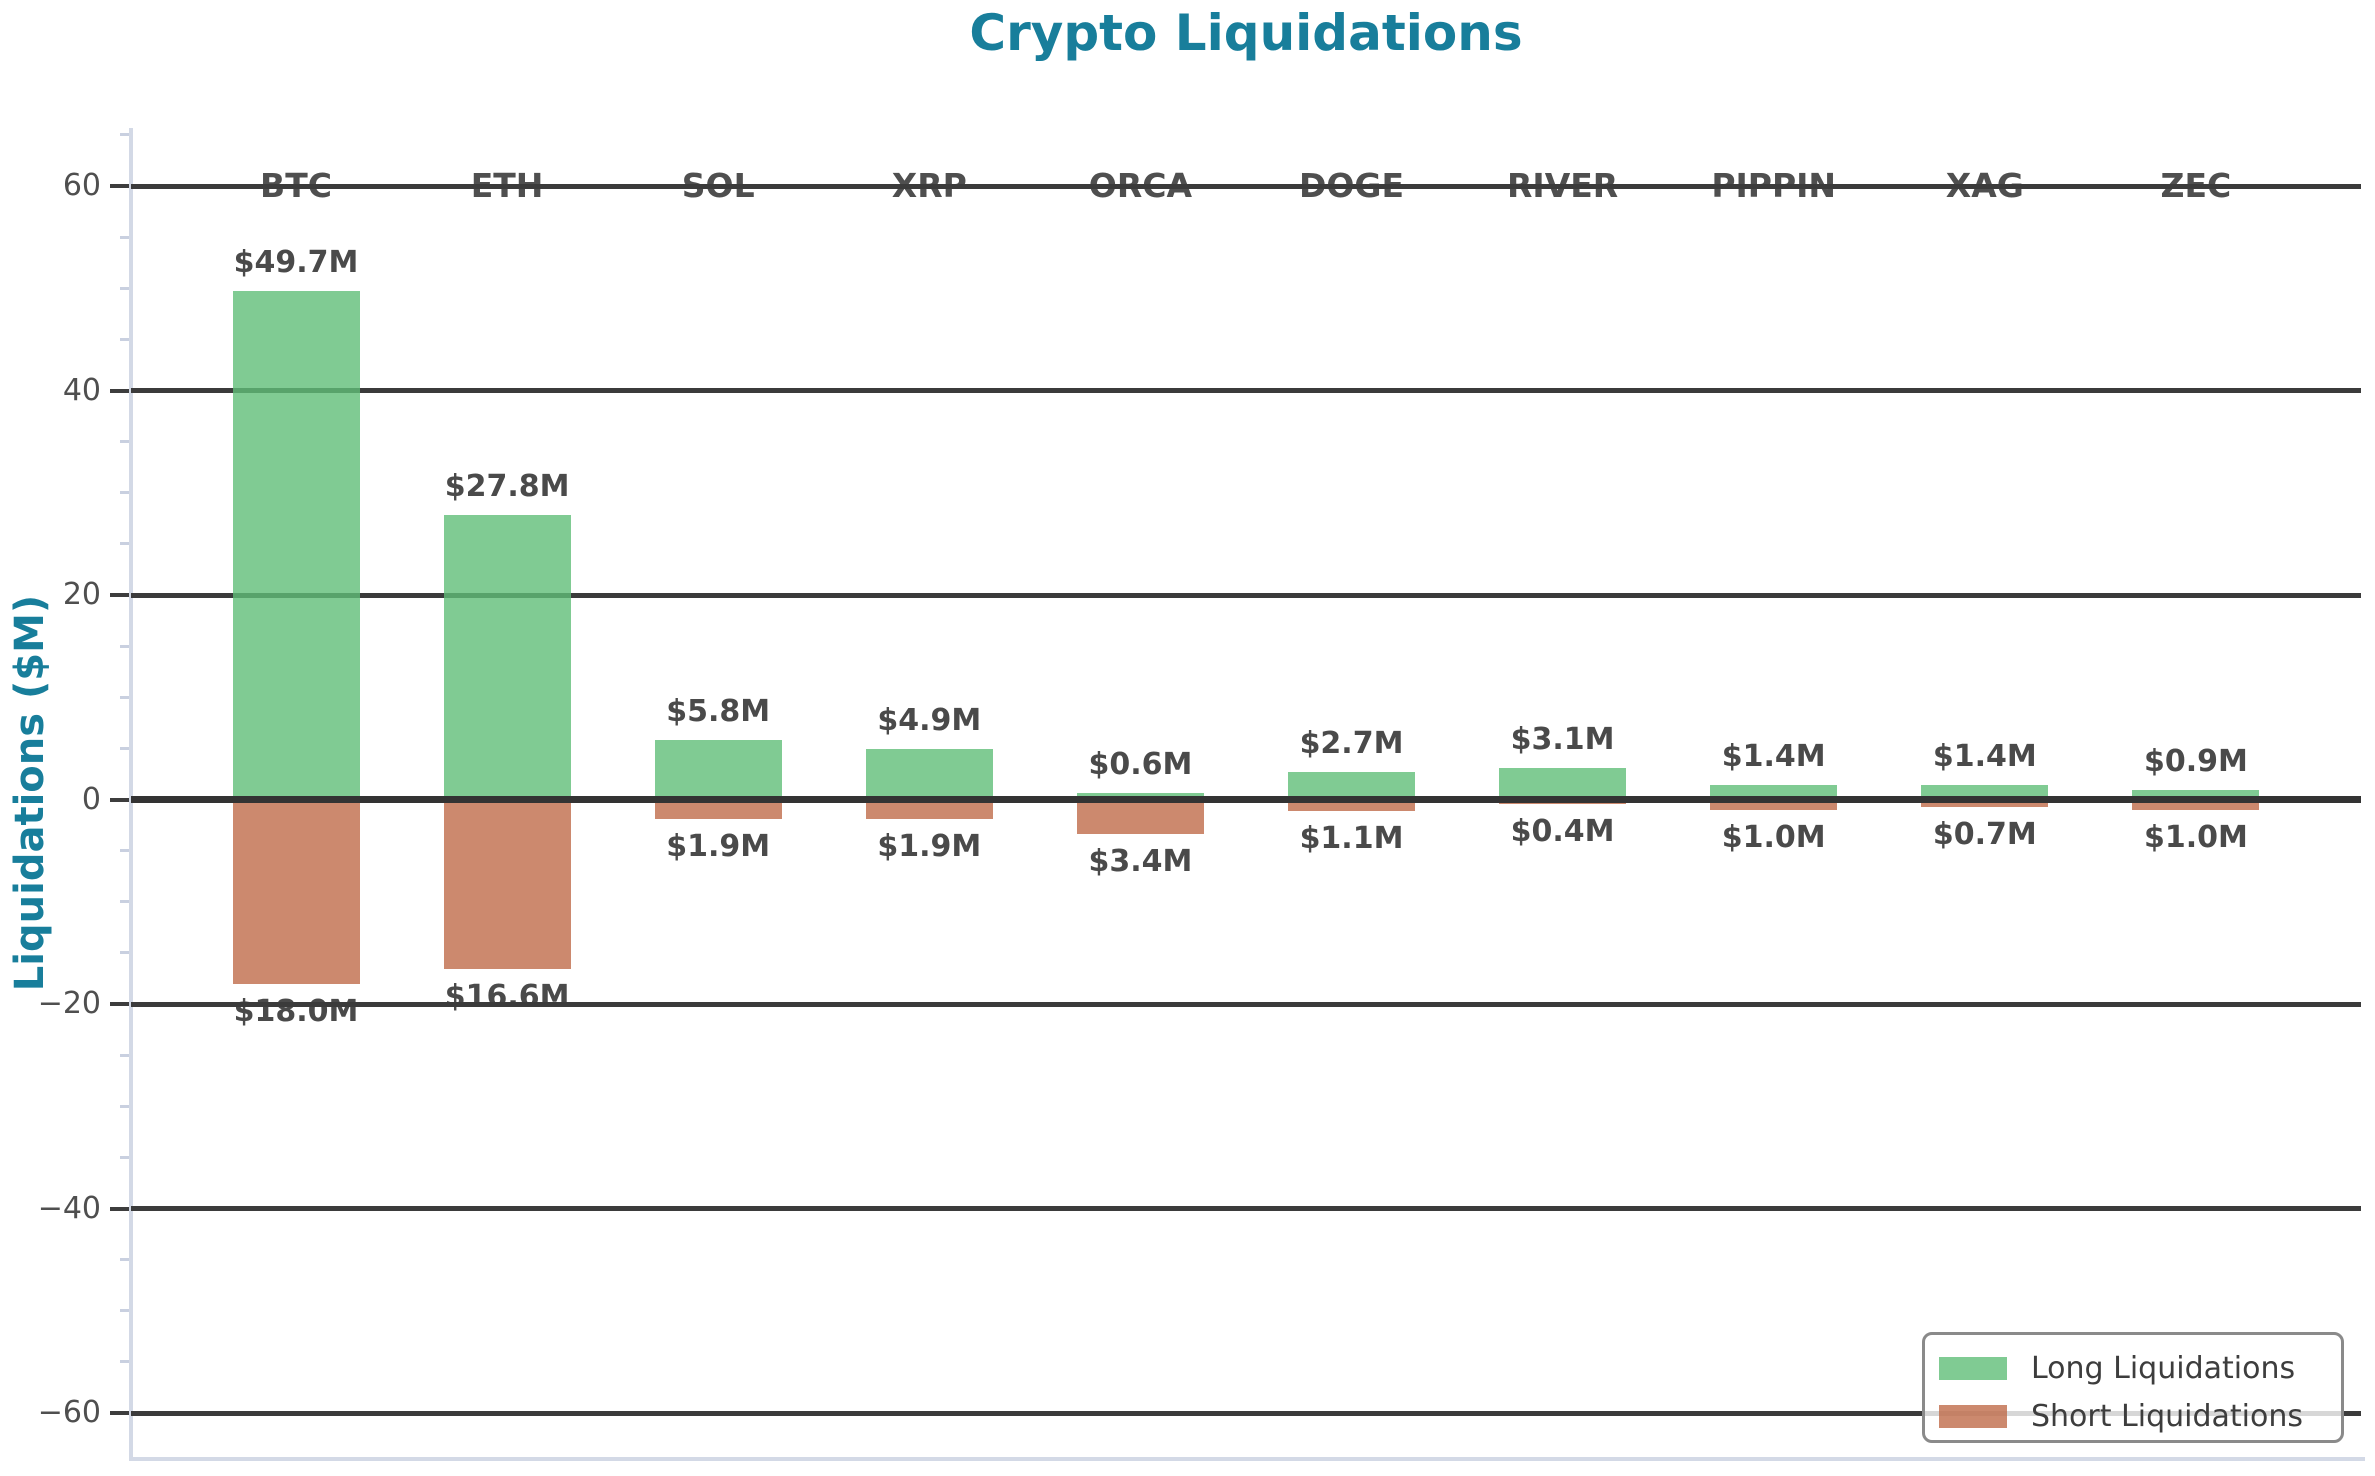 The image size is (2375, 1476). I want to click on legend: Long Liquidations Short Liquidations, so click(2133, 1387).